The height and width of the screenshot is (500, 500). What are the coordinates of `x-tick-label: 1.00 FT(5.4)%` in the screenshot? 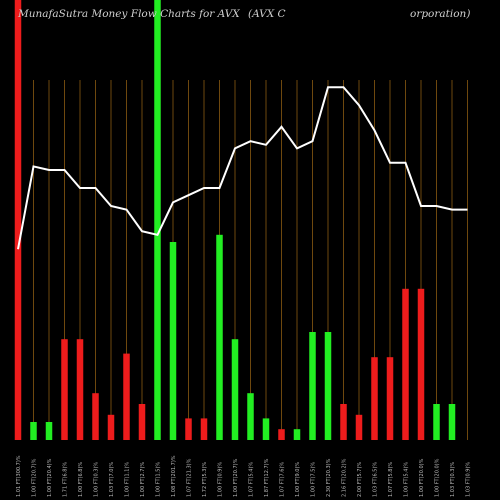 It's located at (407, 479).